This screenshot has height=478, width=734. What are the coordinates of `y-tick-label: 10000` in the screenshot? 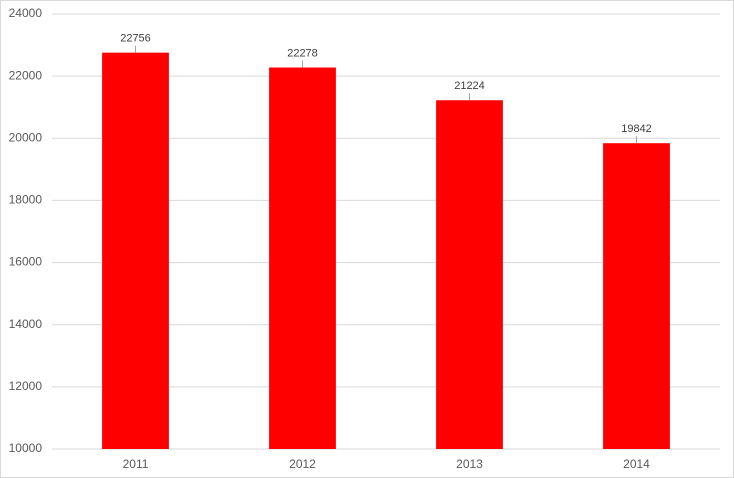 It's located at (26, 448).